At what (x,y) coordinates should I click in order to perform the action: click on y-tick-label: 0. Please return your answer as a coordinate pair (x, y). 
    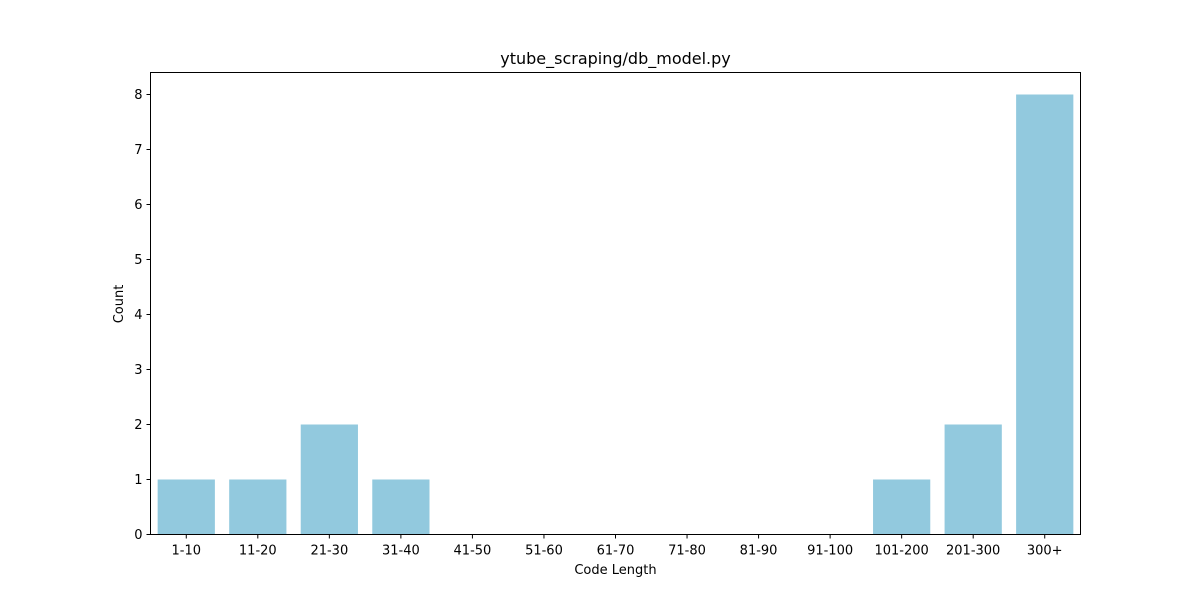
    Looking at the image, I should click on (138, 535).